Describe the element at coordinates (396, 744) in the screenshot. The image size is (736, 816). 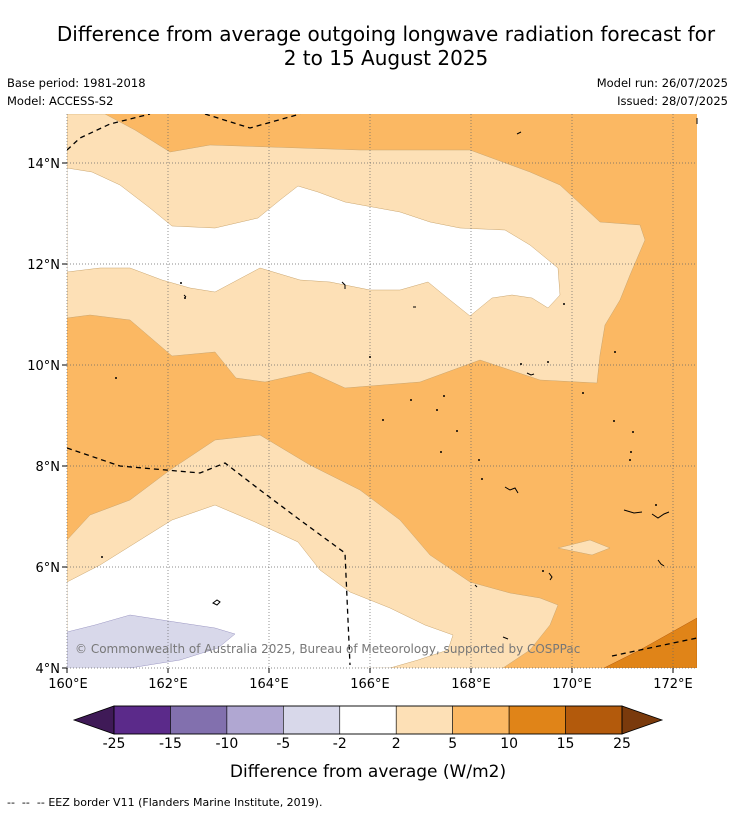
I see `colorbar-tick-label: 2` at that location.